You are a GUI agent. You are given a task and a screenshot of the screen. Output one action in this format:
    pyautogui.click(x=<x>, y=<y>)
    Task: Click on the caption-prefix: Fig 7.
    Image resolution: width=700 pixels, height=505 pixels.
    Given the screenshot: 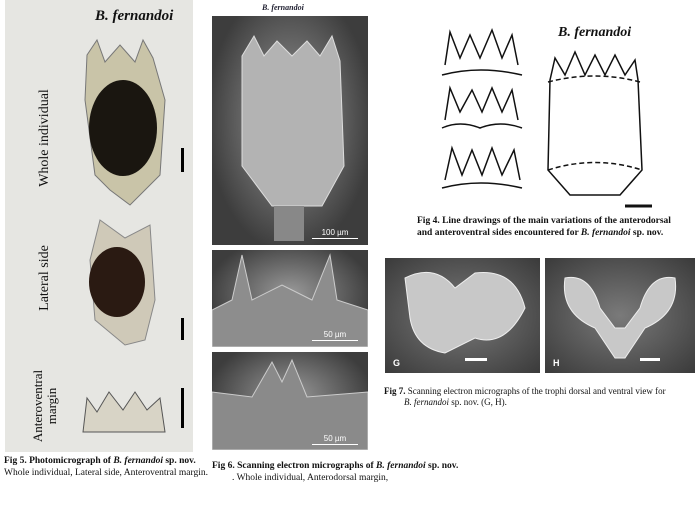 What is the action you would take?
    pyautogui.click(x=395, y=391)
    